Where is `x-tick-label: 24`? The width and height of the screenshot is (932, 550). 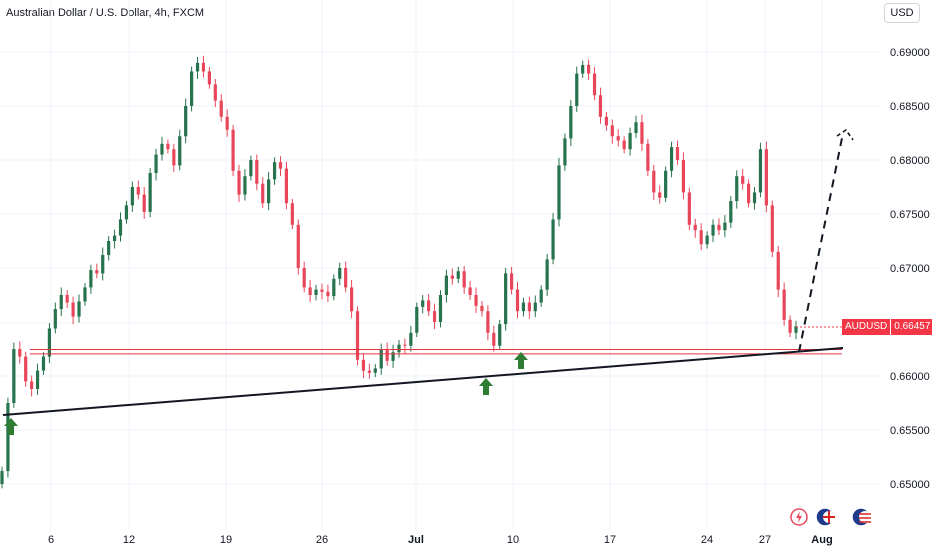
x-tick-label: 24 is located at coordinates (707, 540).